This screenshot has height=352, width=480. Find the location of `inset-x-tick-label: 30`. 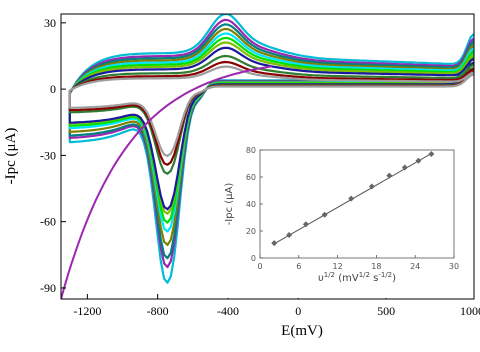

inset-x-tick-label: 30 is located at coordinates (454, 266).